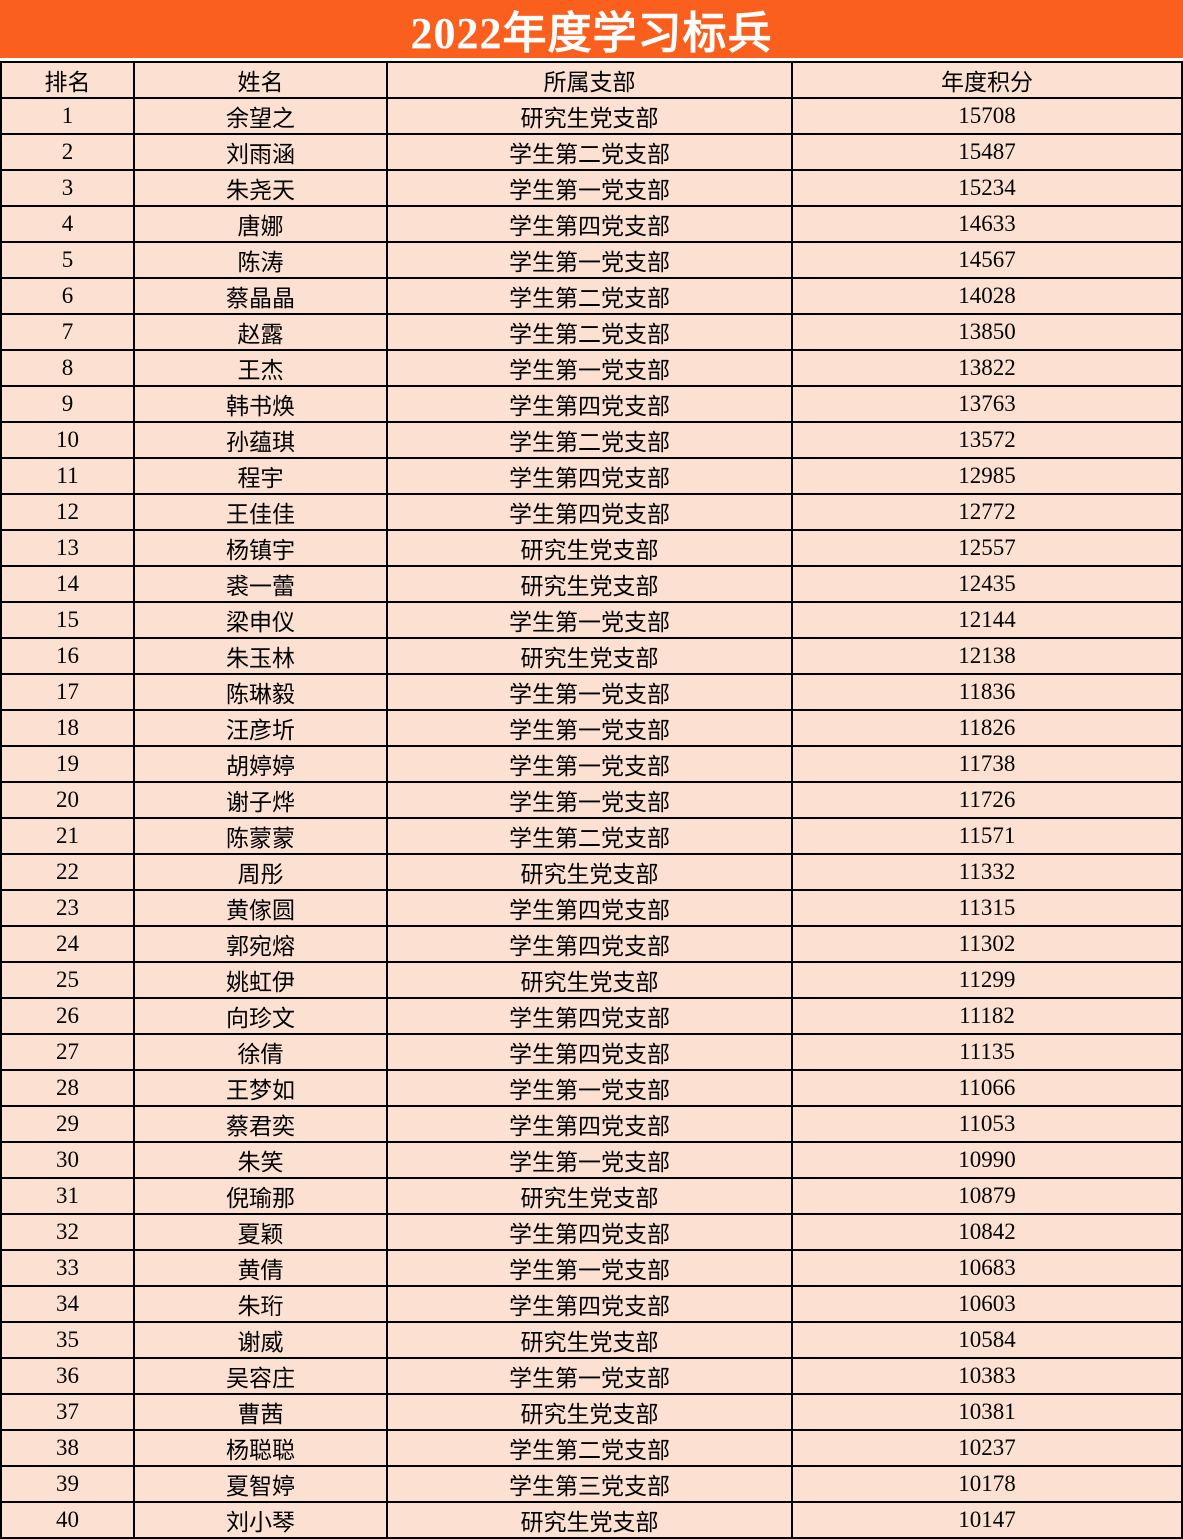 This screenshot has height=1539, width=1183. I want to click on cell-name: 倪瑜那, so click(260, 1196).